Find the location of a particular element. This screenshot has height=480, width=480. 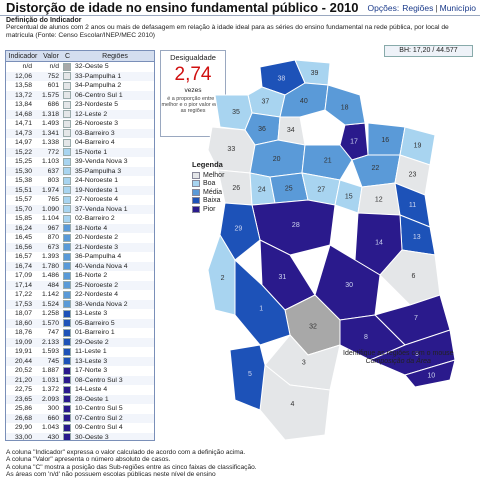

table-row: 15,51 1.974 19-Nordeste 1 is located at coordinates (80, 190).